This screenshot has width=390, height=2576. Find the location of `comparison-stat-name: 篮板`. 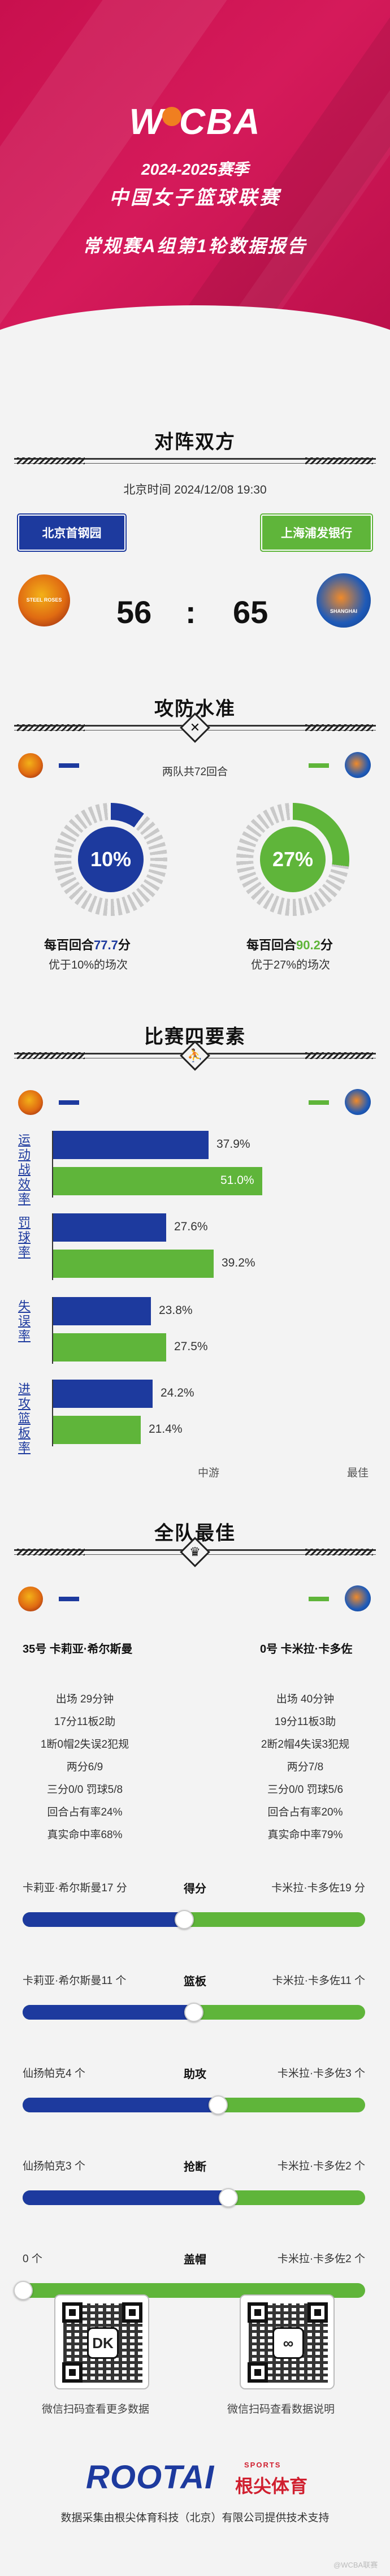

comparison-stat-name: 篮板 is located at coordinates (195, 1982).